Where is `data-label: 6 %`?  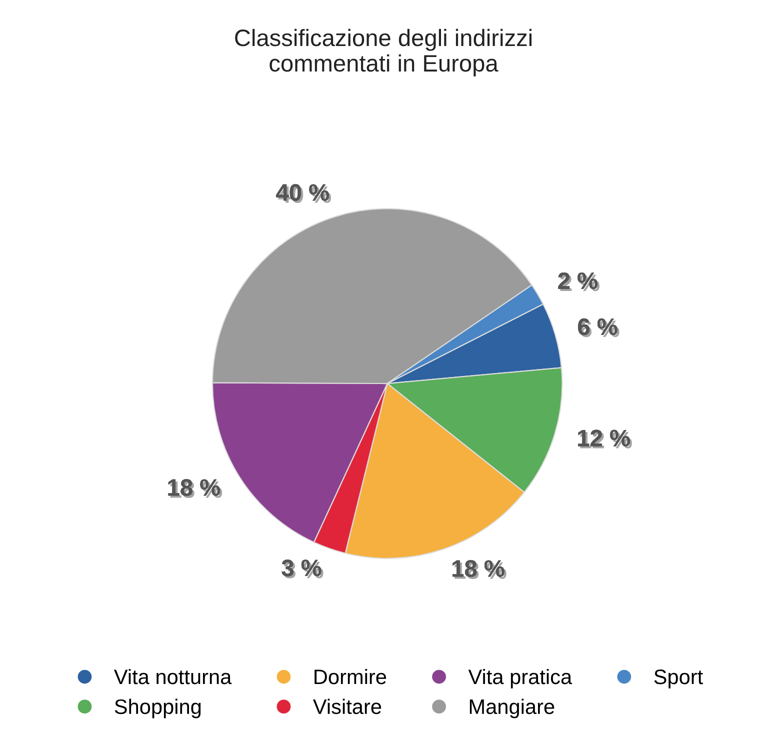 data-label: 6 % is located at coordinates (599, 328).